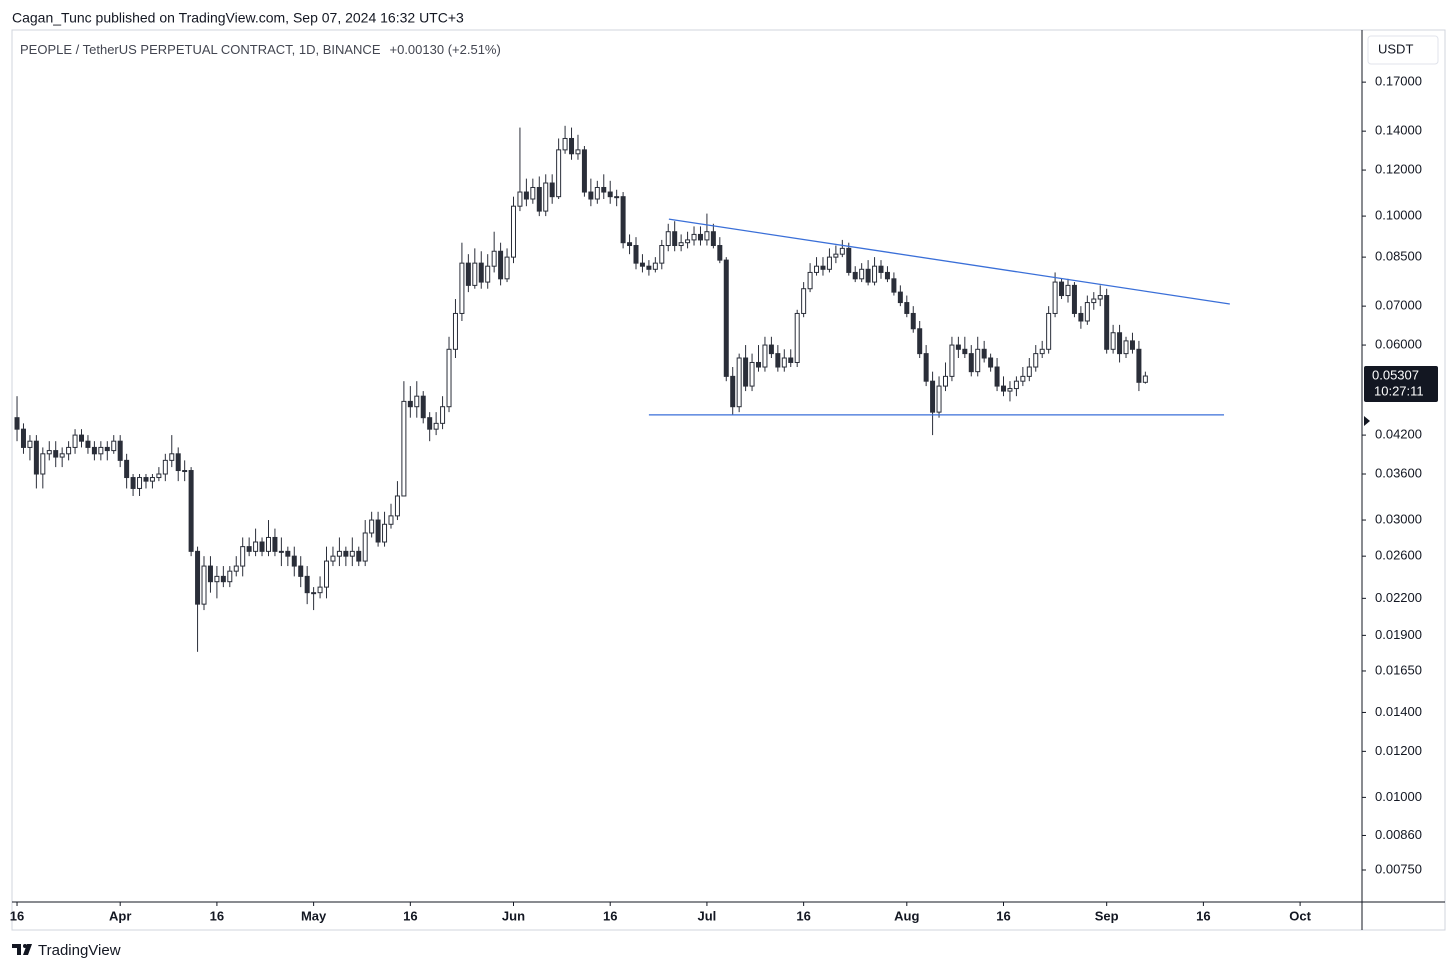  What do you see at coordinates (1398, 711) in the screenshot?
I see `y-tick-label: 0.01400` at bounding box center [1398, 711].